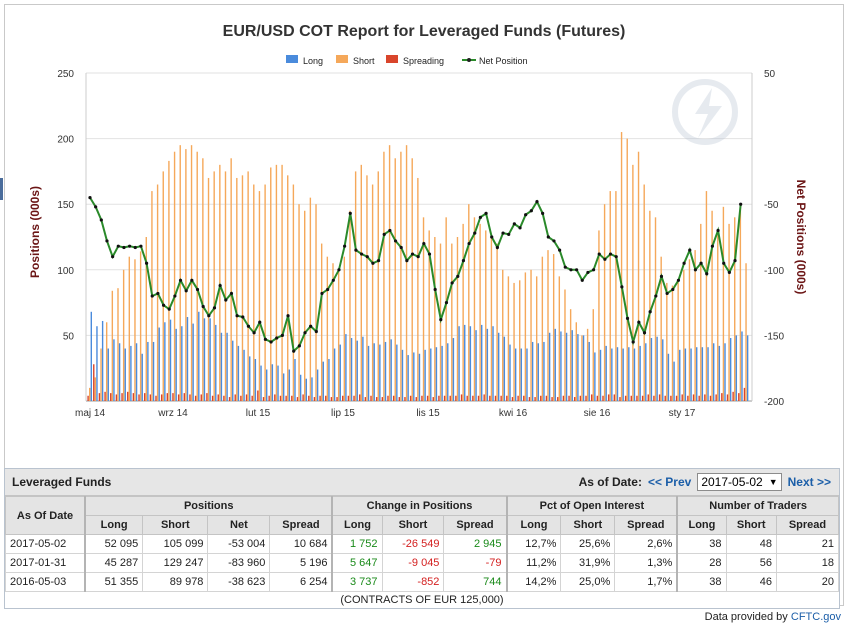 The image size is (849, 628). I want to click on left-edge-marker, so click(1, 189).